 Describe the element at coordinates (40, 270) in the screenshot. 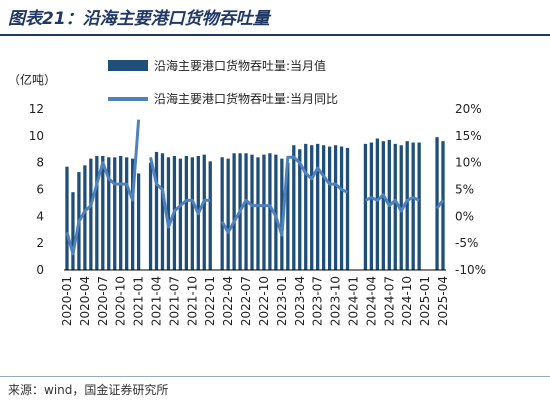

I see `left-tick-label: 0` at that location.